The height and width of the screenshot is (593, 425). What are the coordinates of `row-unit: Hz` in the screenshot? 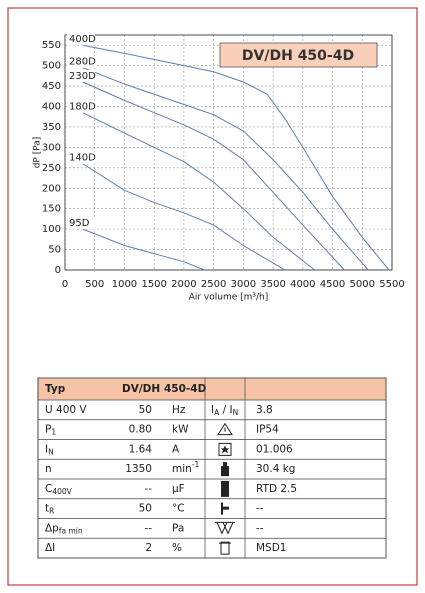 It's located at (179, 410).